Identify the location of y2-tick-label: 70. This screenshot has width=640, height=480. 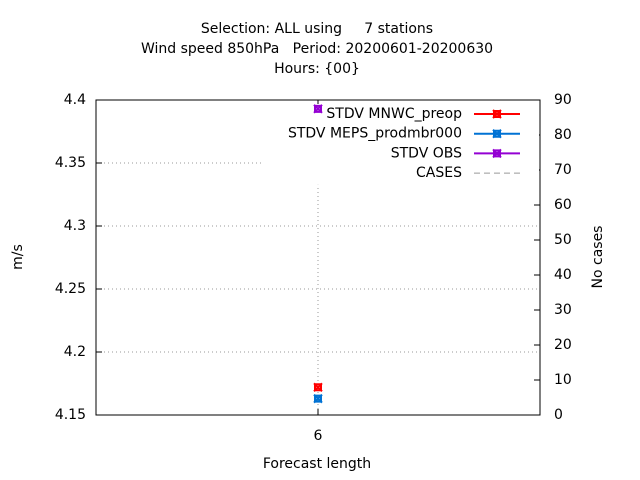
(563, 170).